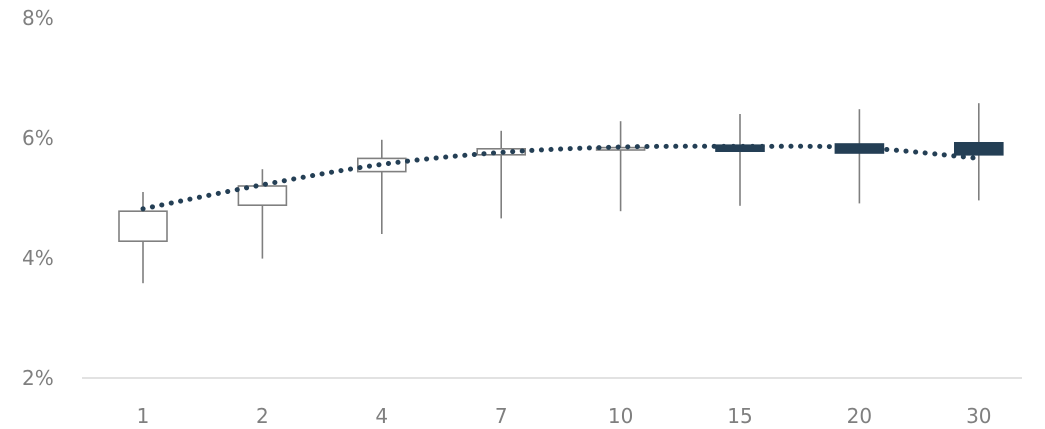 The image size is (1045, 429). What do you see at coordinates (38, 258) in the screenshot?
I see `y-tick-label: 4%` at bounding box center [38, 258].